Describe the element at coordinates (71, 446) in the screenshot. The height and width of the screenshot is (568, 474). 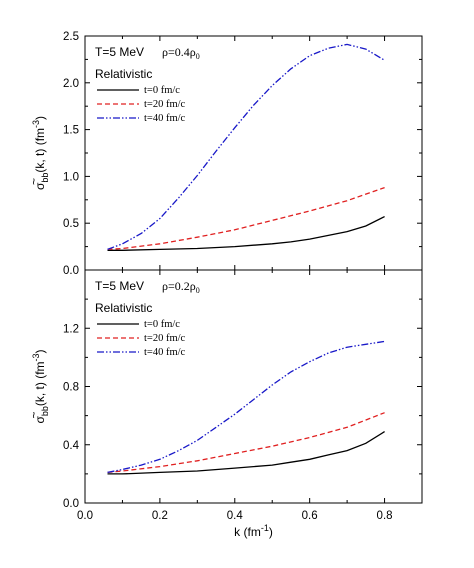
I see `y-tick-label: 0.4` at that location.